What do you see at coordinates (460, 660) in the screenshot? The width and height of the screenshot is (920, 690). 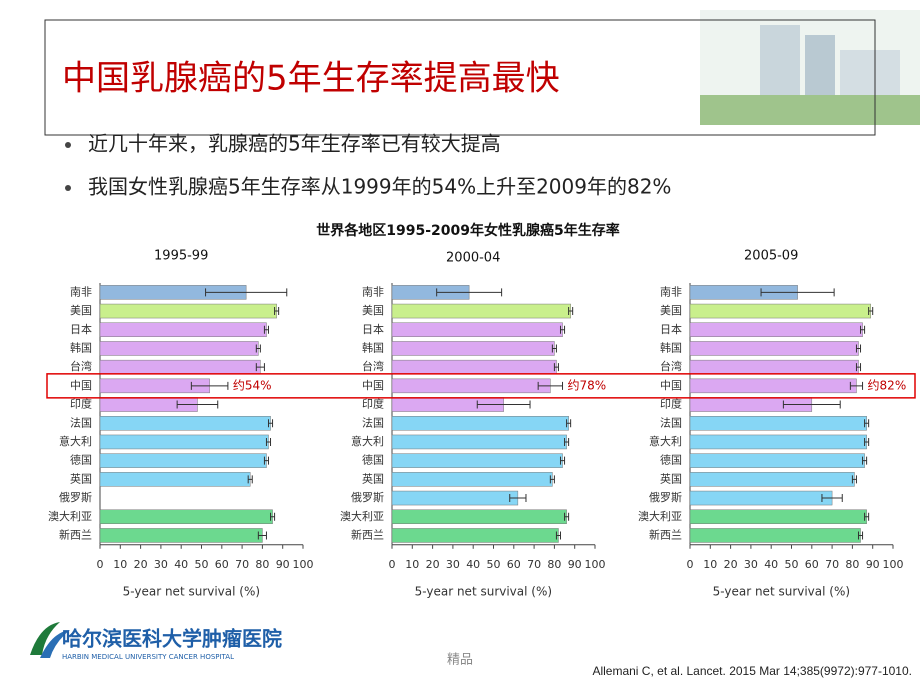 I see `watermark: 精品` at bounding box center [460, 660].